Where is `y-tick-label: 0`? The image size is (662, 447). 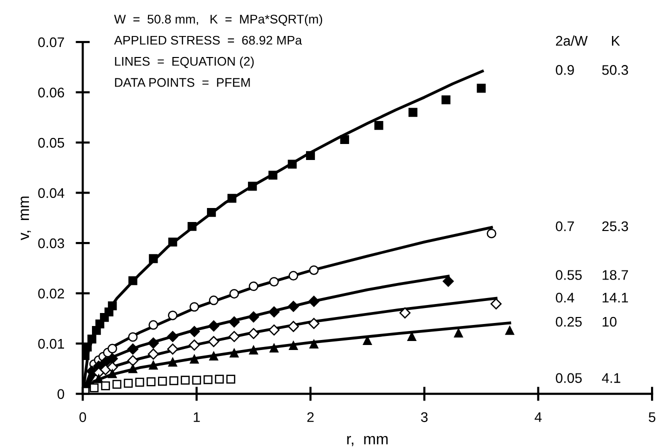 y-tick-label: 0 is located at coordinates (61, 394).